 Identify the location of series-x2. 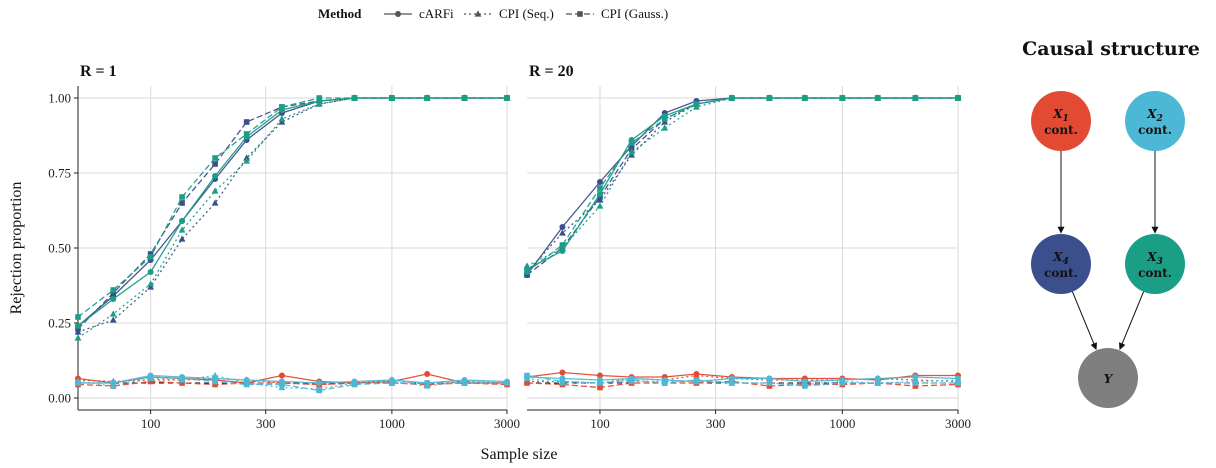
(742, 381).